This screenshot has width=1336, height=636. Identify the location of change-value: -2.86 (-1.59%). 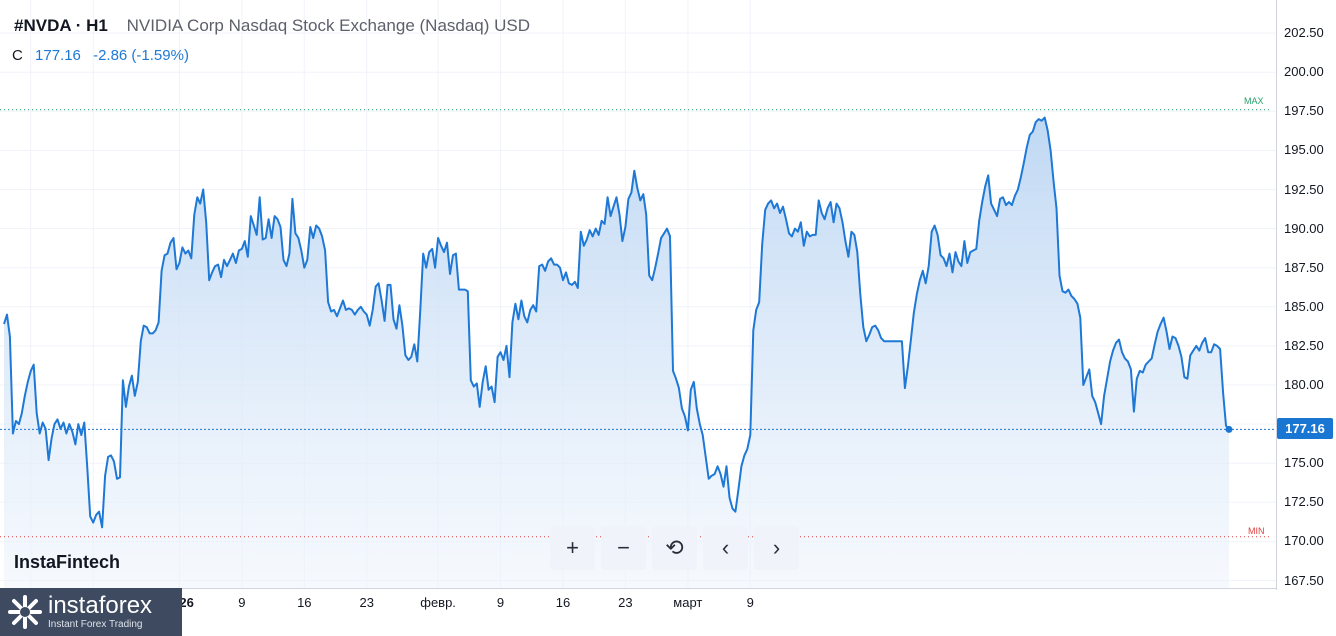
(141, 55).